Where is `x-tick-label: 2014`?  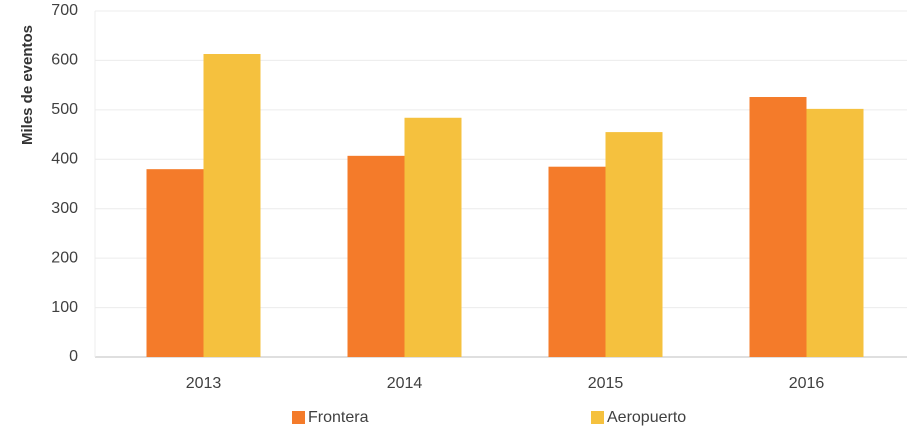
x-tick-label: 2014 is located at coordinates (405, 383).